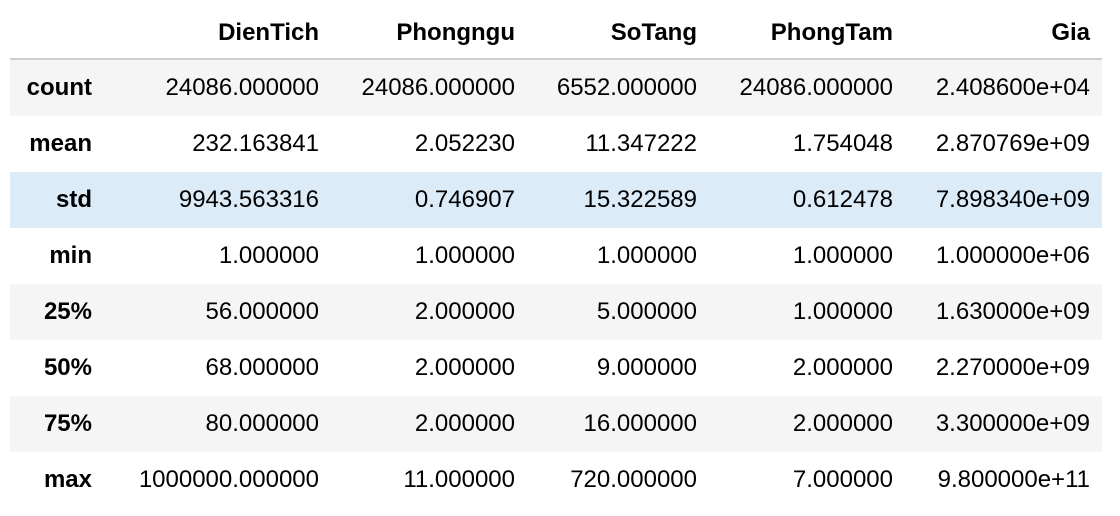  Describe the element at coordinates (67, 367) in the screenshot. I see `row-label: 50%` at that location.